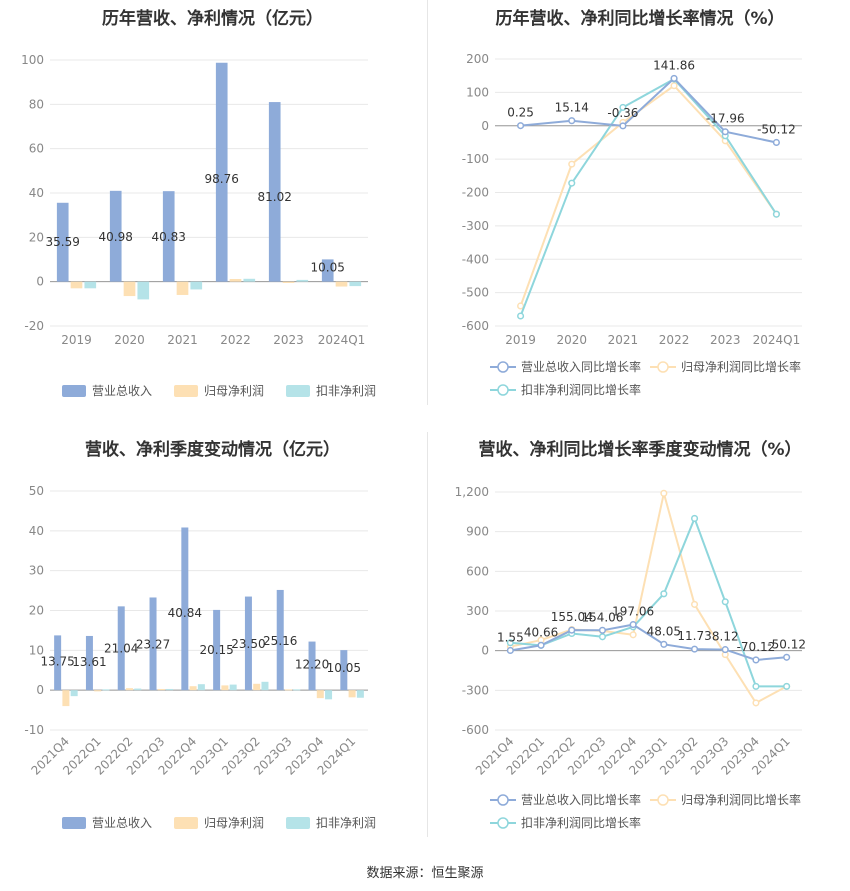 The width and height of the screenshot is (850, 891). I want to click on data-label: 8.12, so click(725, 637).